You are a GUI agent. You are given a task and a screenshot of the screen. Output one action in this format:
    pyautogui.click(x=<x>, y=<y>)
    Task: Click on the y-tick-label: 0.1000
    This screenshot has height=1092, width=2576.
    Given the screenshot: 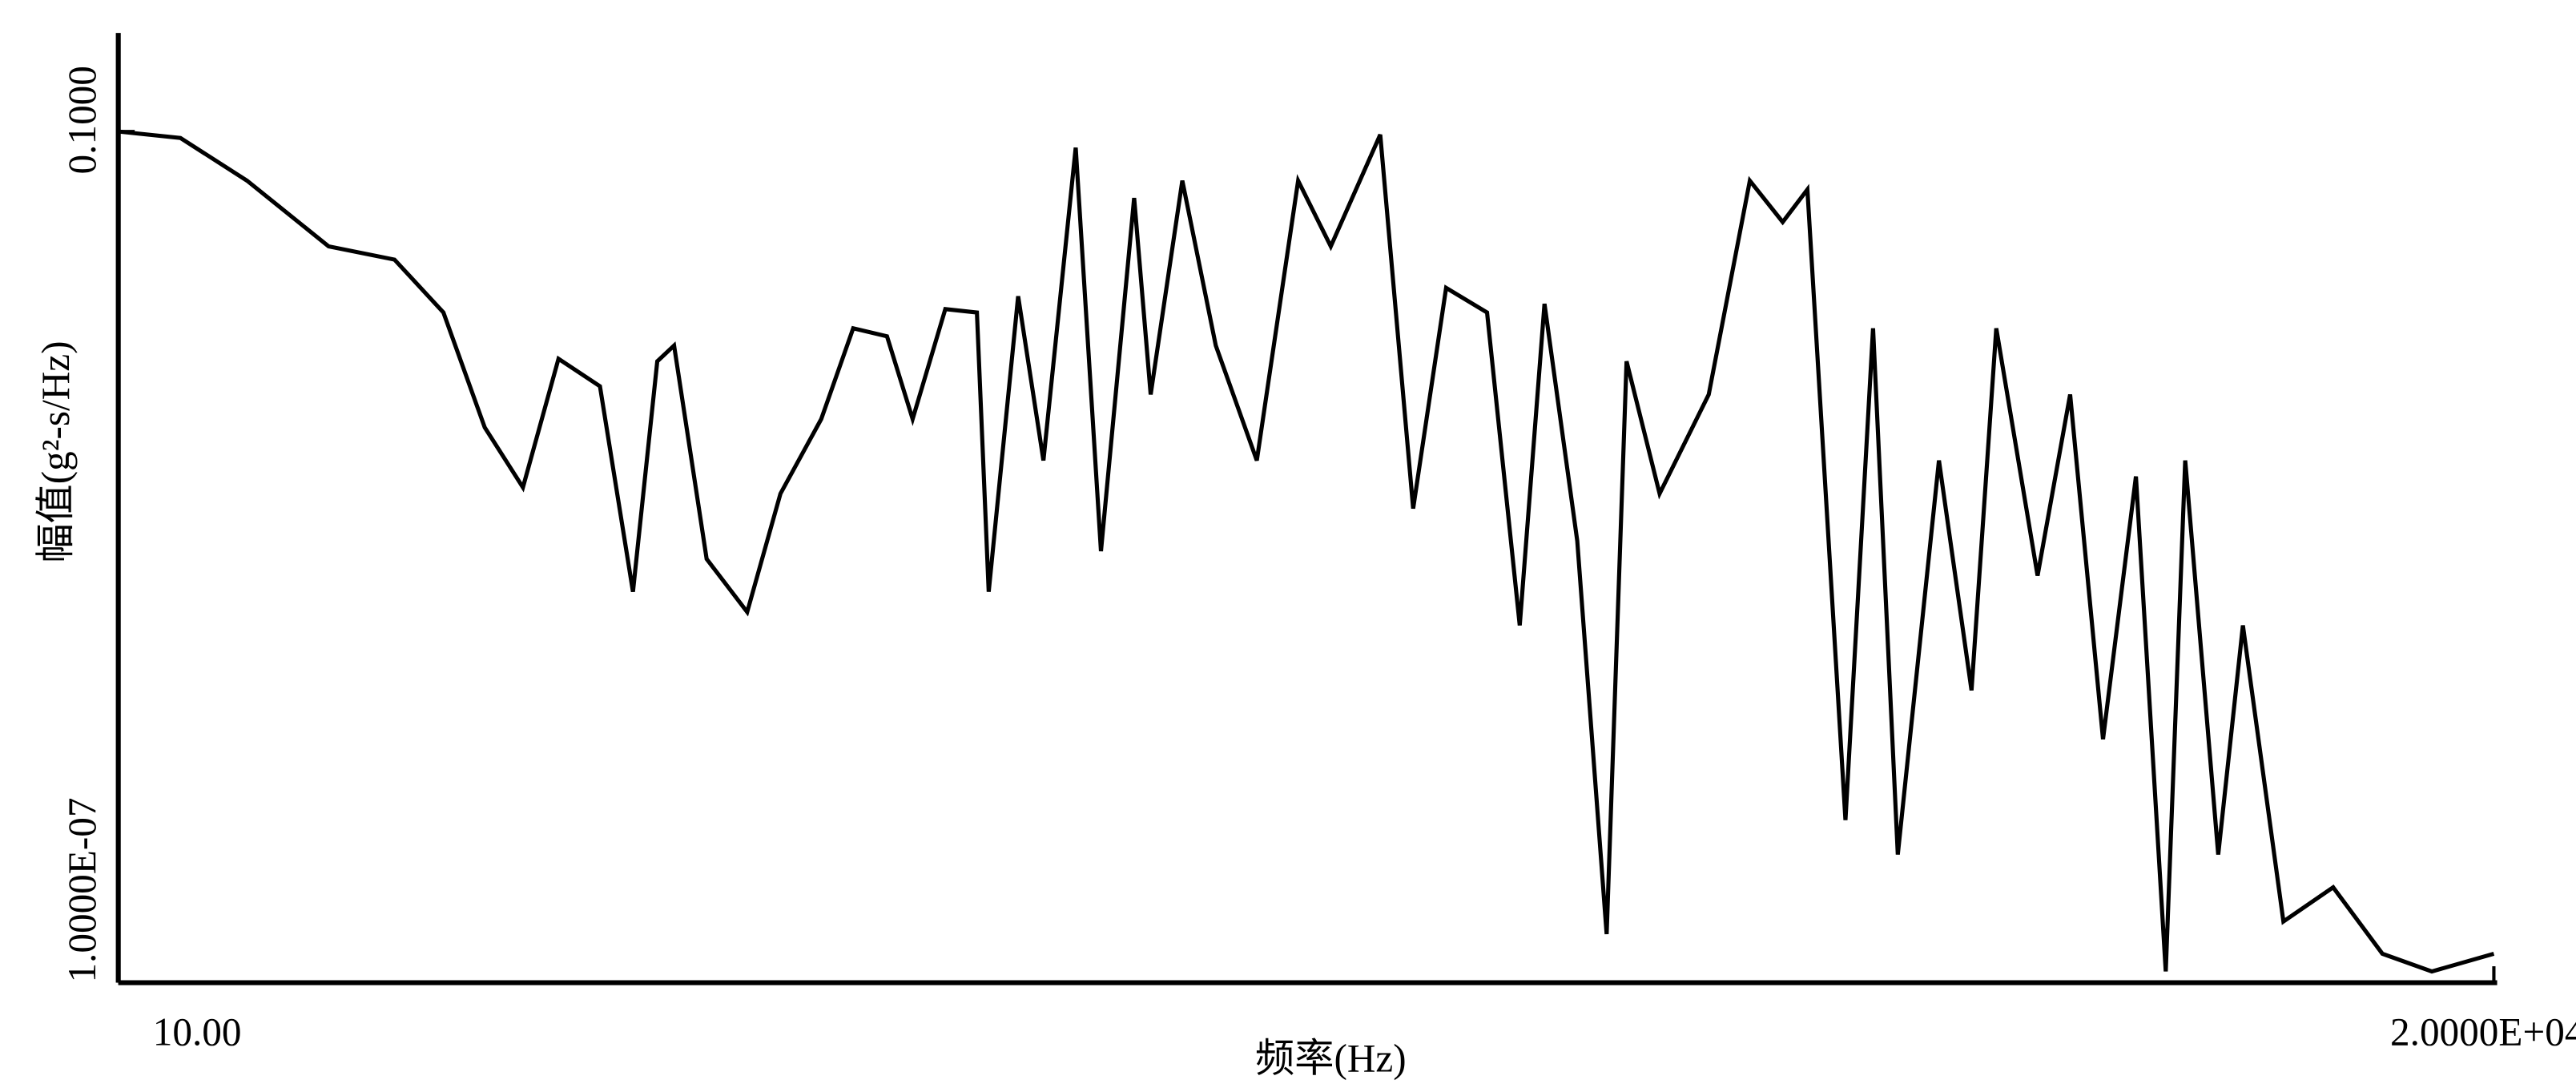 What is the action you would take?
    pyautogui.click(x=82, y=120)
    